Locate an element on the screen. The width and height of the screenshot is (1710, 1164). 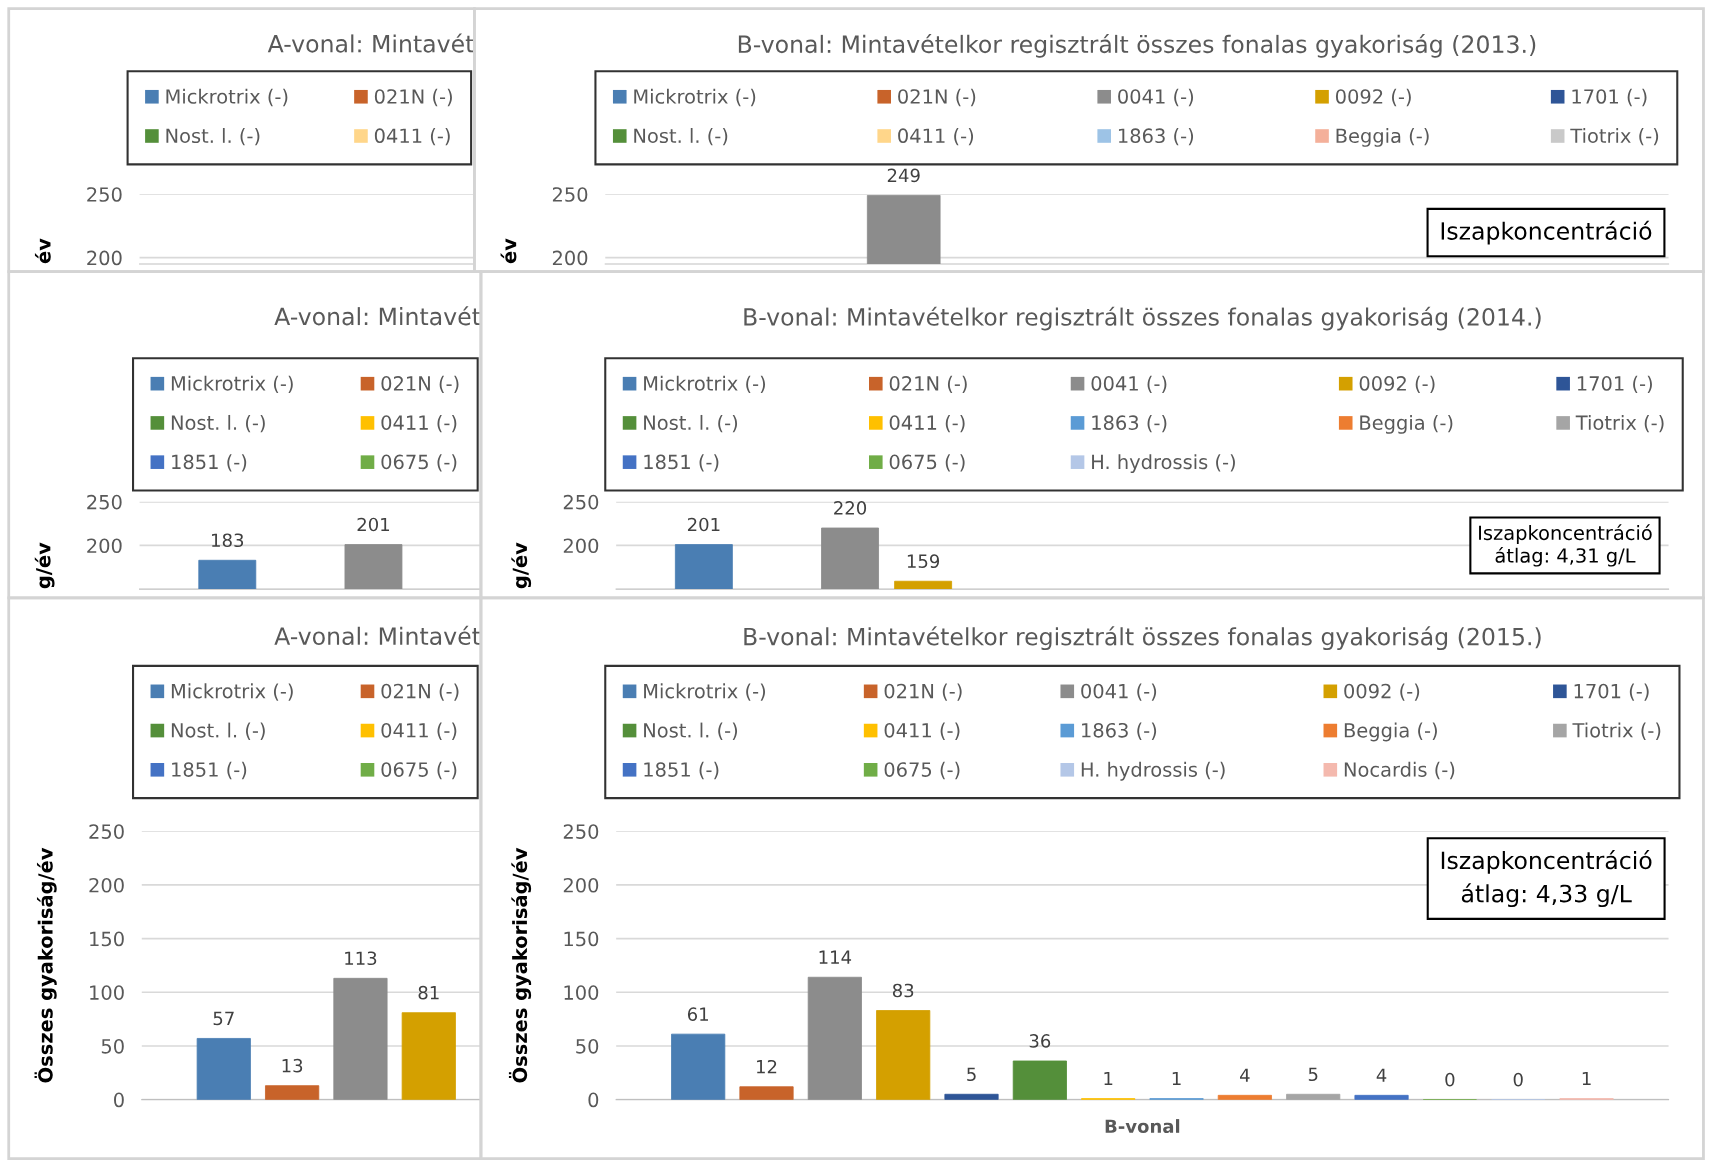
chart-title: B-vonal: Mintavételkor regisztrált összes fonalas gyakoriság (2014.) is located at coordinates (1142, 318).